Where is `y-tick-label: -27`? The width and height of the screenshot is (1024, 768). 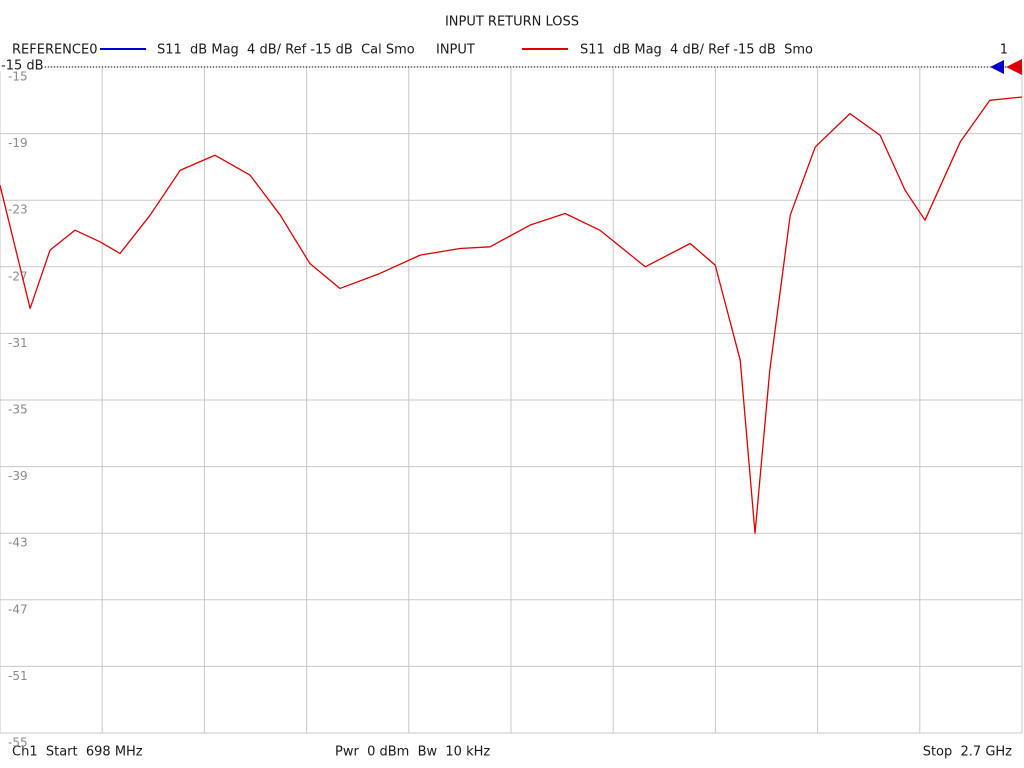 y-tick-label: -27 is located at coordinates (18, 276).